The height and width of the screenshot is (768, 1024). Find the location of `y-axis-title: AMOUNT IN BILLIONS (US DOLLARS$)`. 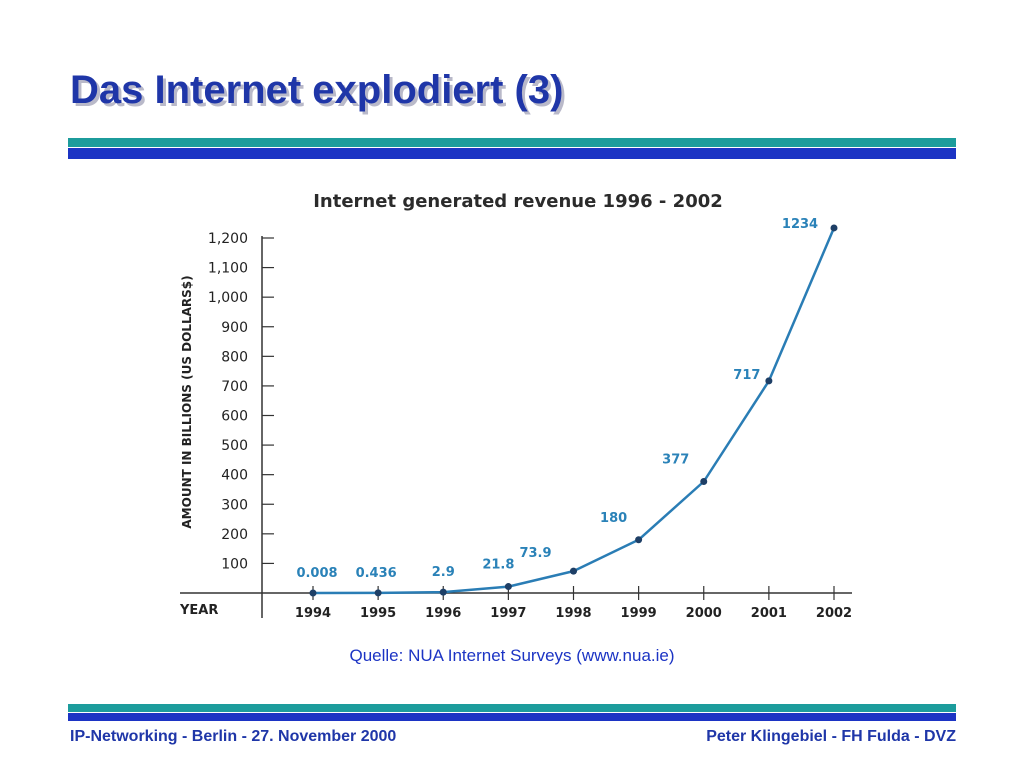

y-axis-title: AMOUNT IN BILLIONS (US DOLLARS$) is located at coordinates (187, 401).